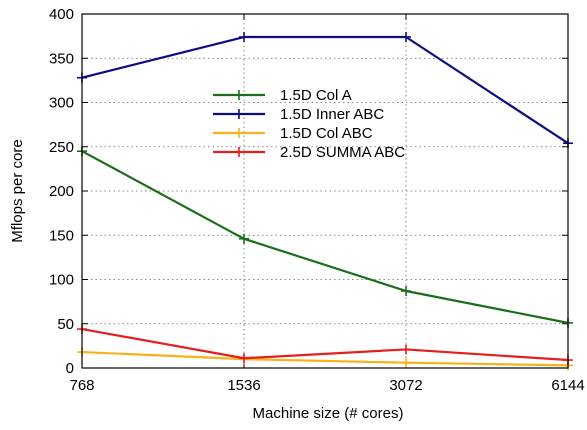 This screenshot has width=587, height=430. I want to click on legend-item: 1.5D Col A, so click(282, 95).